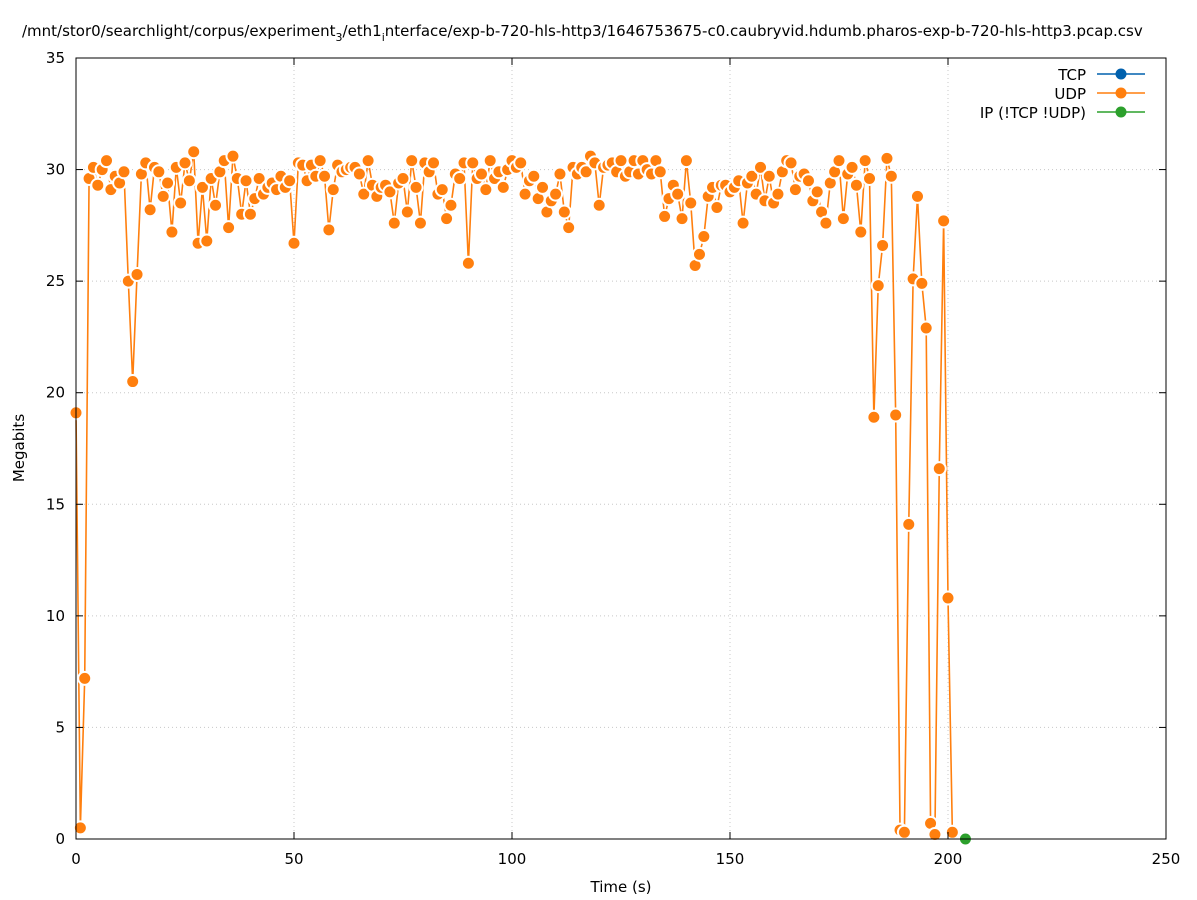 This screenshot has width=1197, height=900. I want to click on y-tick-label: 30, so click(55, 170).